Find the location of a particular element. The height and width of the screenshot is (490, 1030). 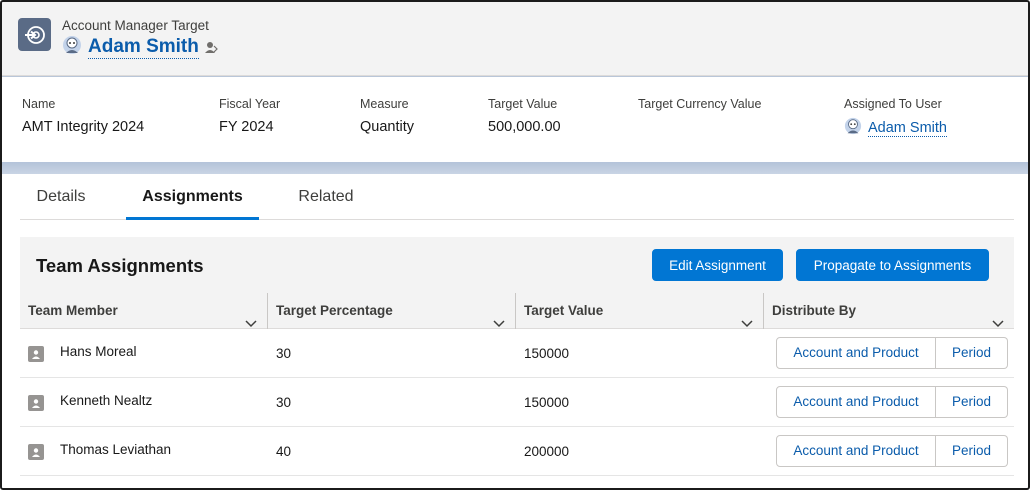

target-value-cell: 200000 is located at coordinates (547, 451).